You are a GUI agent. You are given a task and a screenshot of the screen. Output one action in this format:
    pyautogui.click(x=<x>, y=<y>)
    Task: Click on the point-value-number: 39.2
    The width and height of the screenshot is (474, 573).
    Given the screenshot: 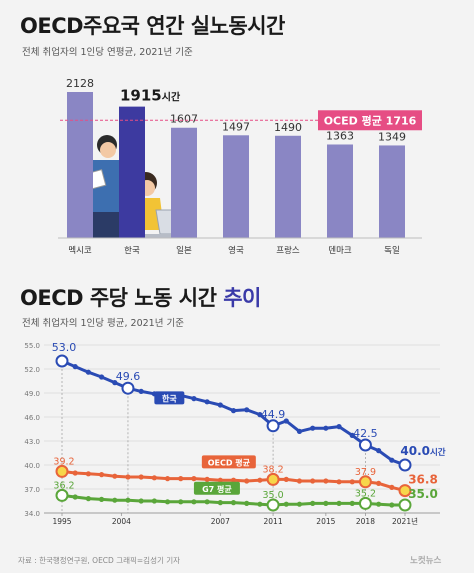 What is the action you would take?
    pyautogui.click(x=63, y=461)
    